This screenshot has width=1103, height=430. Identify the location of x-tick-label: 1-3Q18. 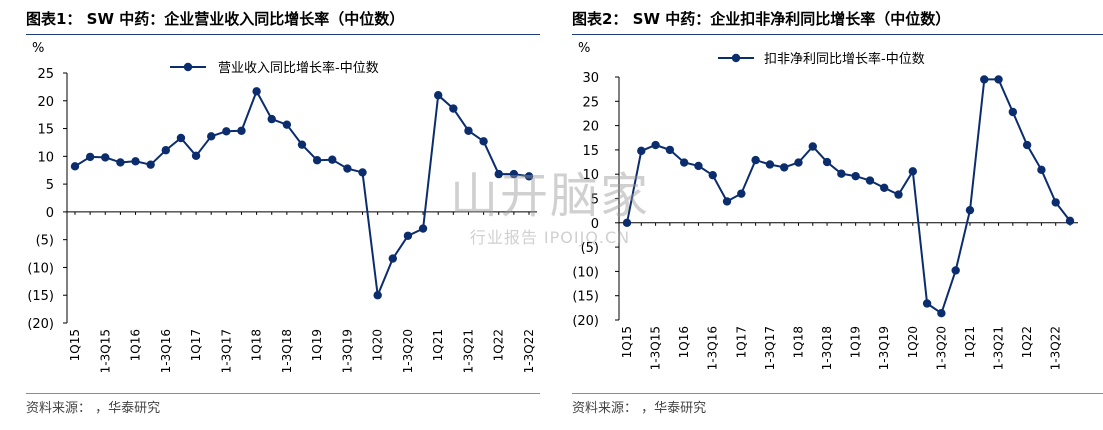
(287, 351).